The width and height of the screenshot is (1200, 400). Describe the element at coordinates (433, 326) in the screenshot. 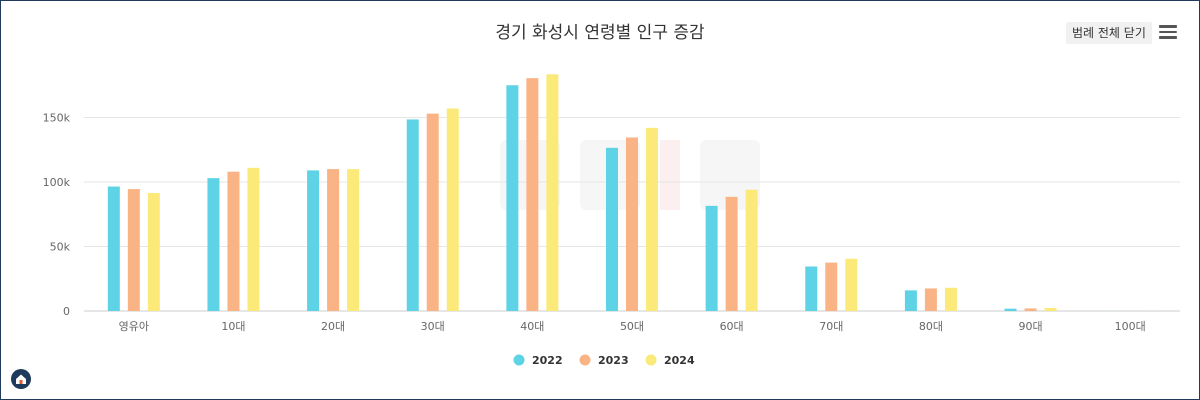

I see `x-tick-label: 30대` at that location.